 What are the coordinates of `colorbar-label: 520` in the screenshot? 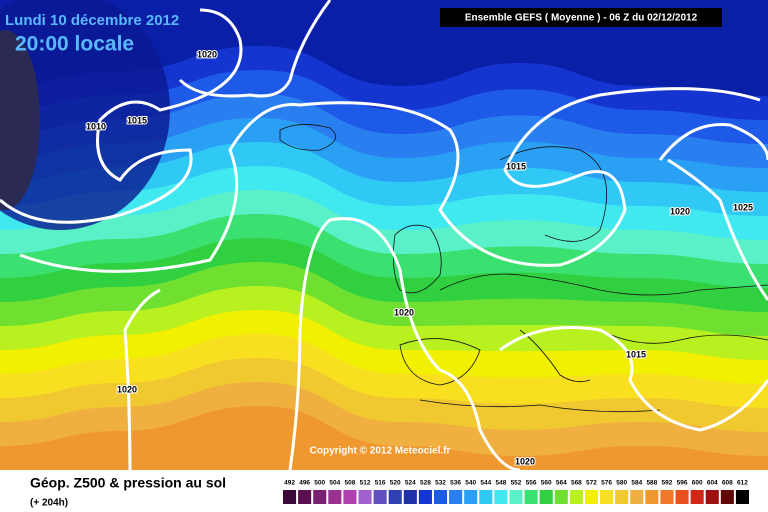 It's located at (395, 483).